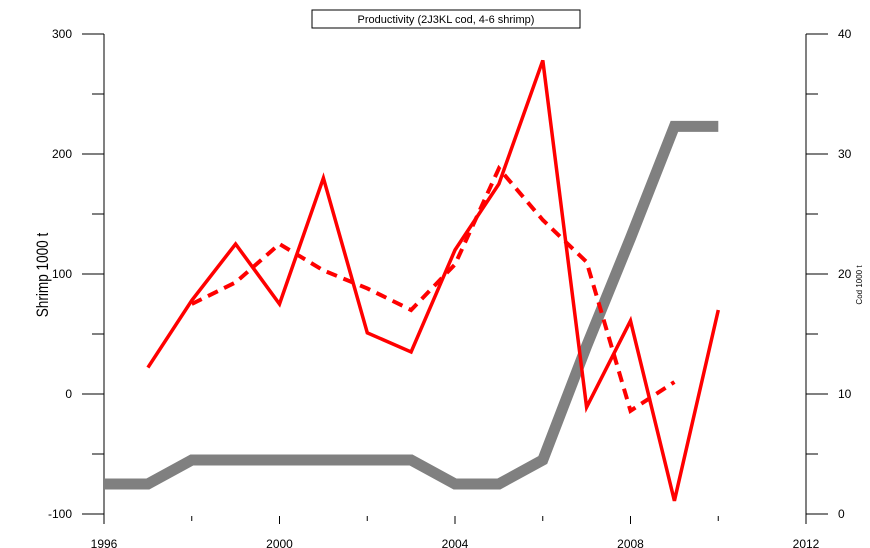  Describe the element at coordinates (845, 274) in the screenshot. I see `y2-tick-label: 20` at that location.